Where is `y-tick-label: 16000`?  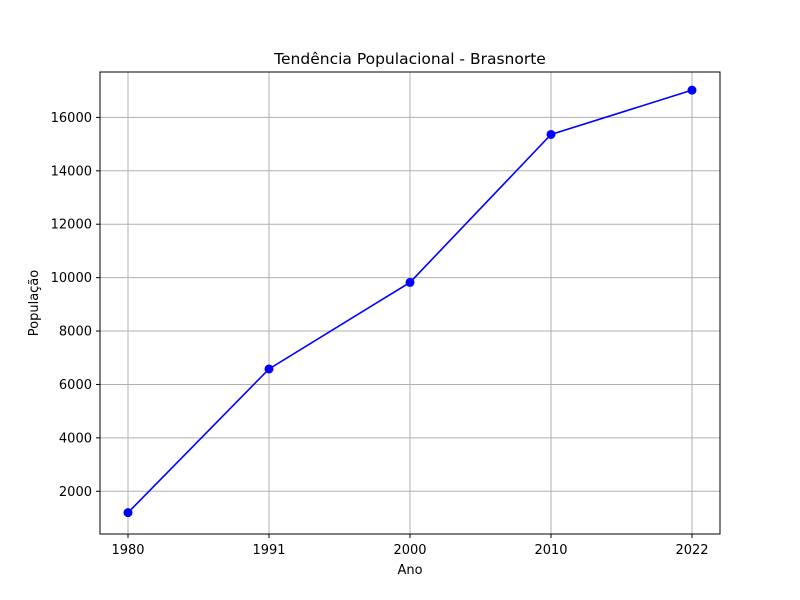
y-tick-label: 16000 is located at coordinates (71, 118).